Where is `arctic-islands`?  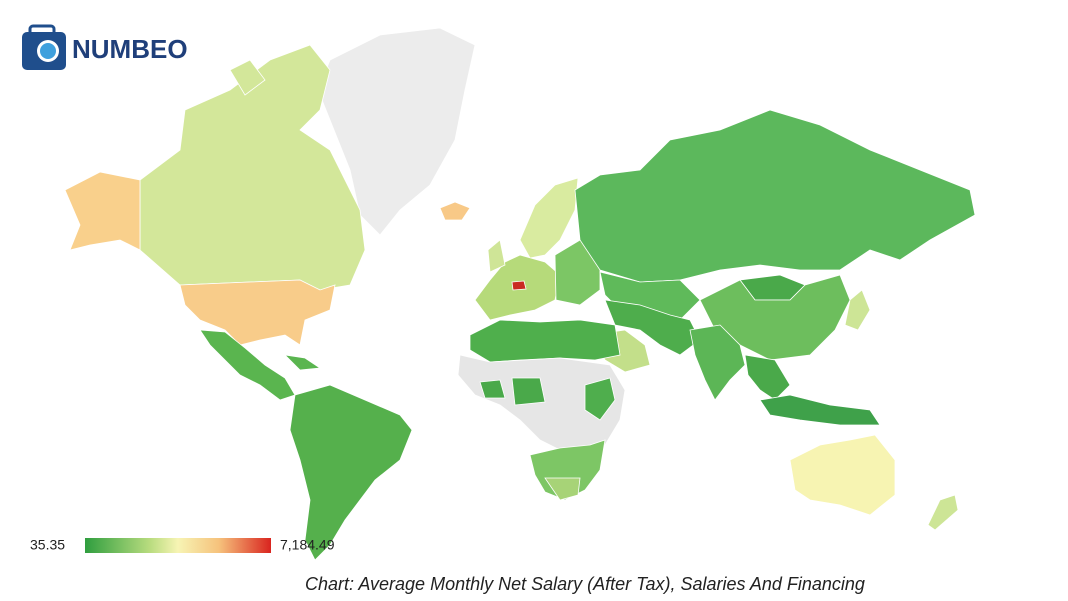 arctic-islands is located at coordinates (247, 77).